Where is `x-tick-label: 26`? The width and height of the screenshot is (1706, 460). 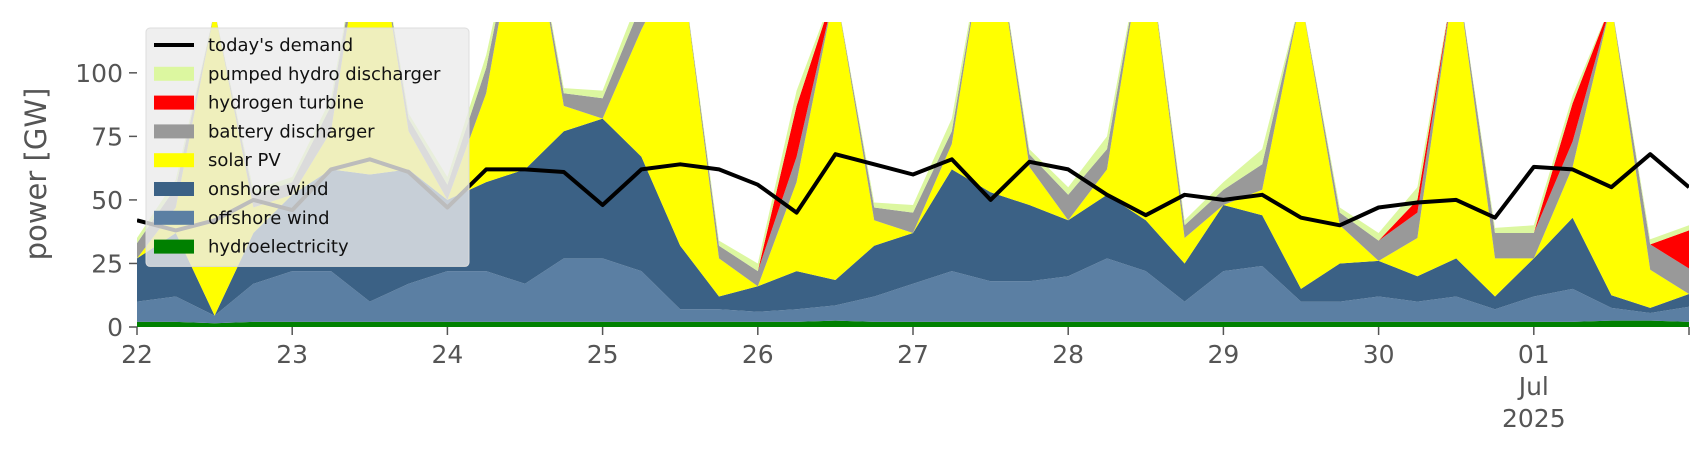 x-tick-label: 26 is located at coordinates (758, 354).